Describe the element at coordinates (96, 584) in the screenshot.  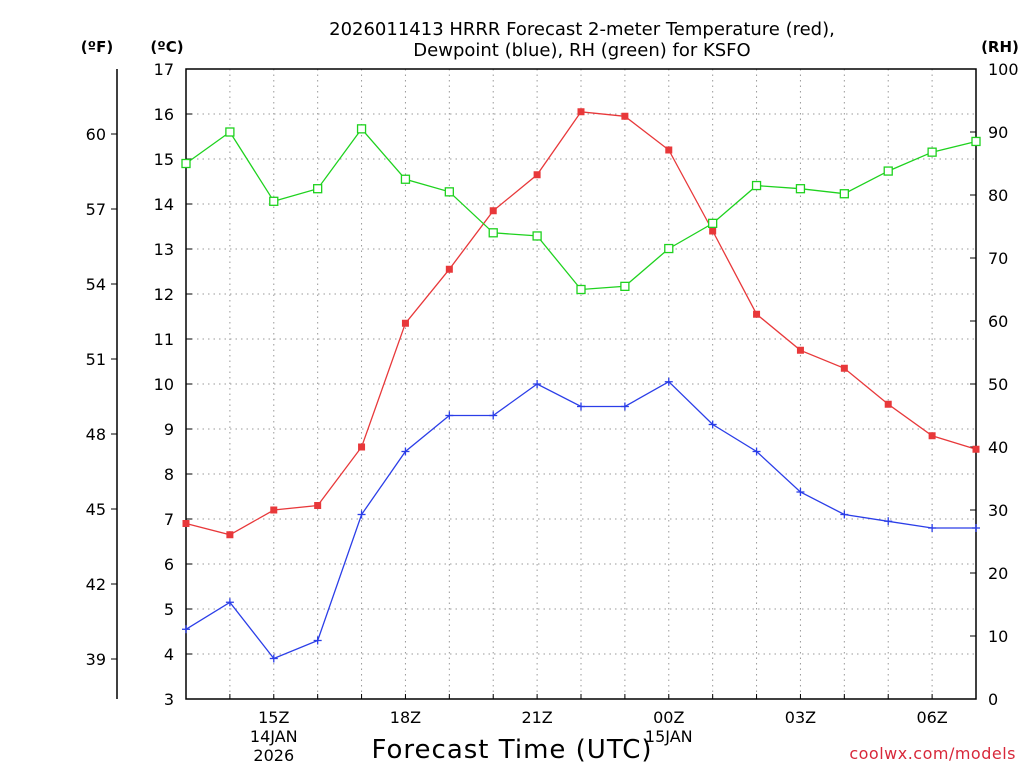
I see `fahrenheit-tick-label: 42` at that location.